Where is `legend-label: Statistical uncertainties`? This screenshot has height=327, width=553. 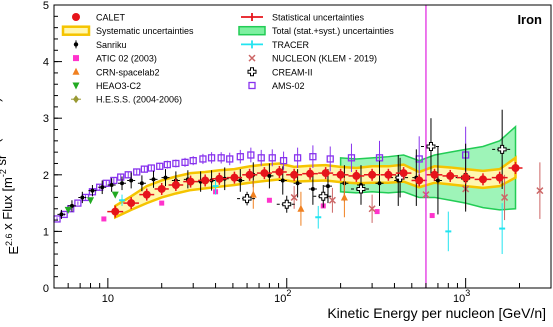 legend-label: Statistical uncertainties is located at coordinates (318, 18).